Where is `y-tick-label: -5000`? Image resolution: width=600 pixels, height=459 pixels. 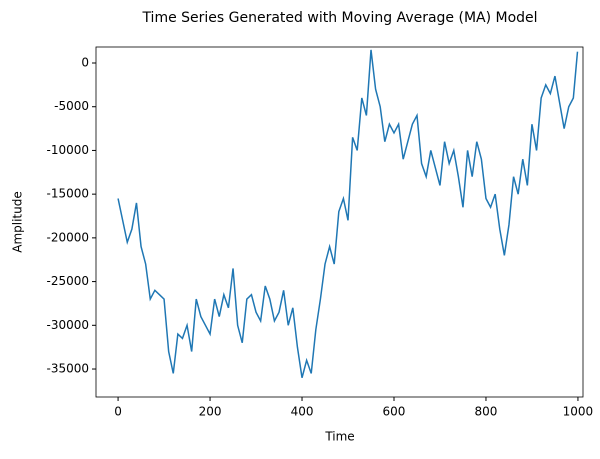 y-tick-label: -5000 is located at coordinates (71, 106).